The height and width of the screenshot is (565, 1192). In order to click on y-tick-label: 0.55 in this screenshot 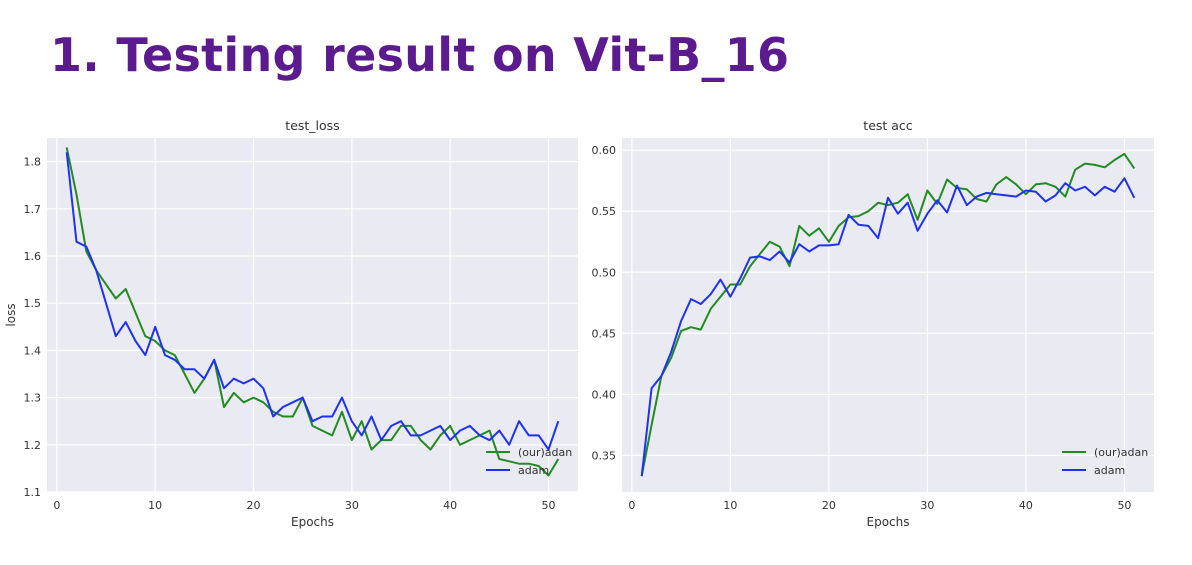, I will do `click(604, 211)`.